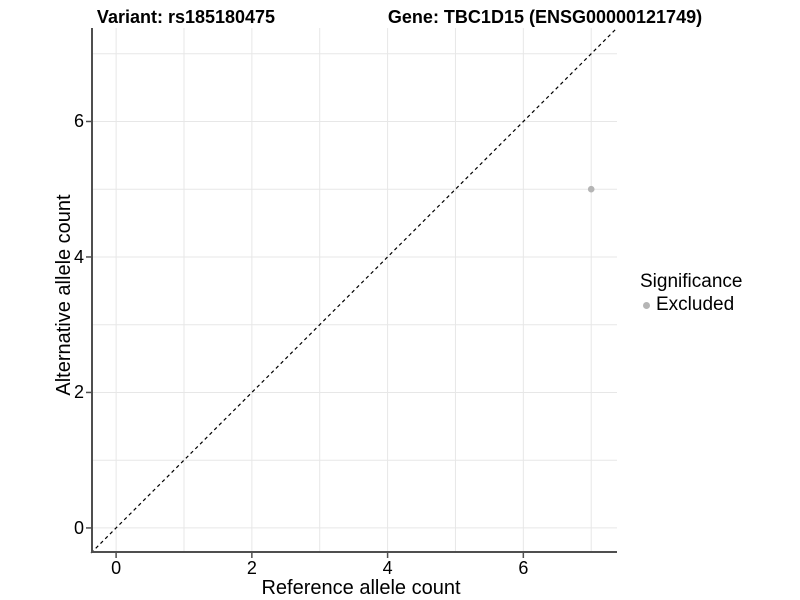  What do you see at coordinates (116, 568) in the screenshot?
I see `x-tick-label: 0` at bounding box center [116, 568].